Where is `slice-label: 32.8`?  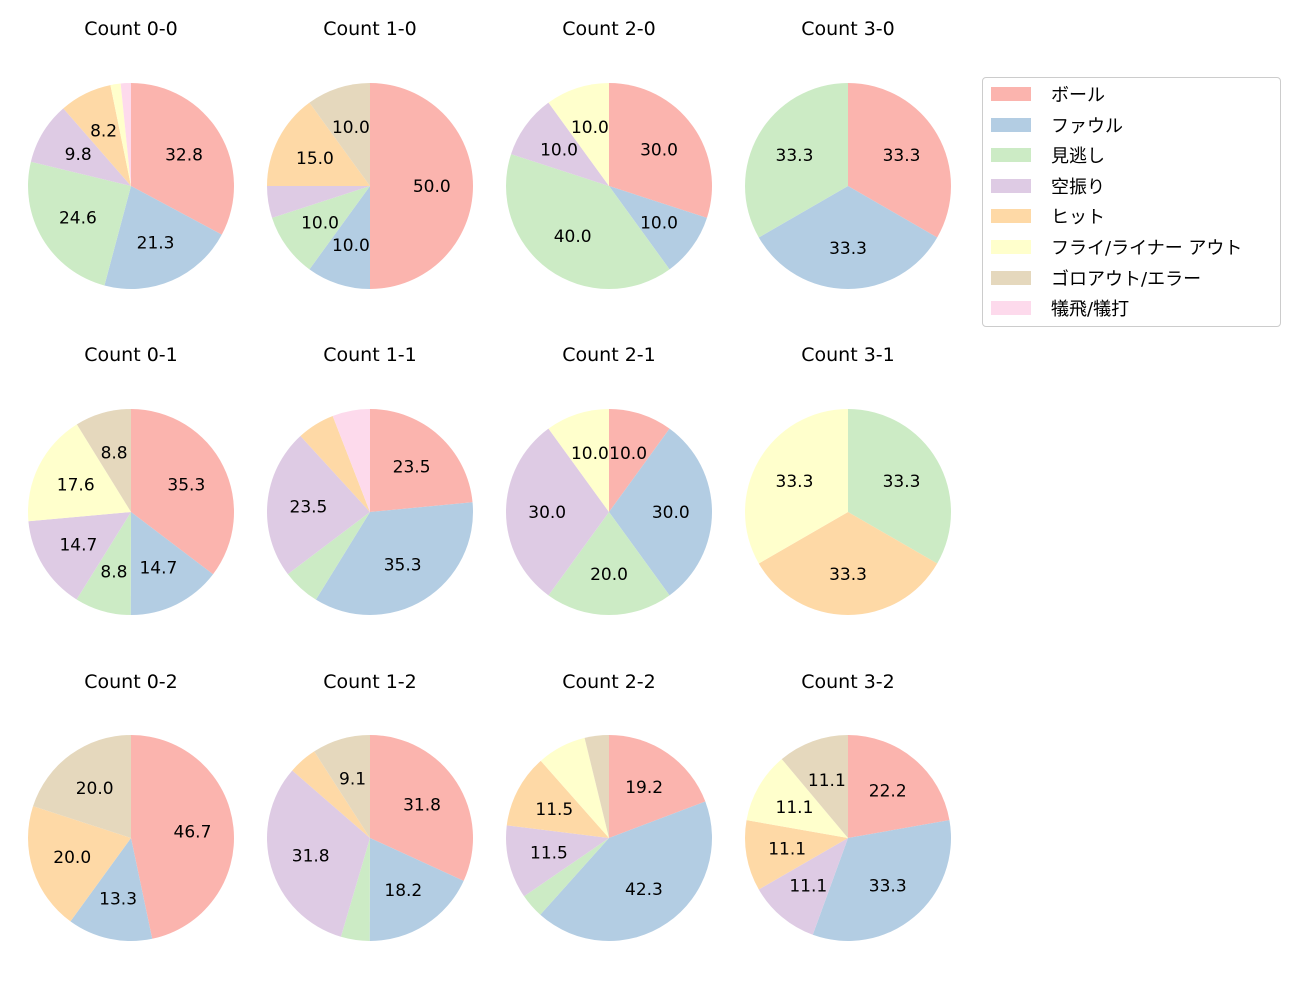
slice-label: 32.8 is located at coordinates (184, 155).